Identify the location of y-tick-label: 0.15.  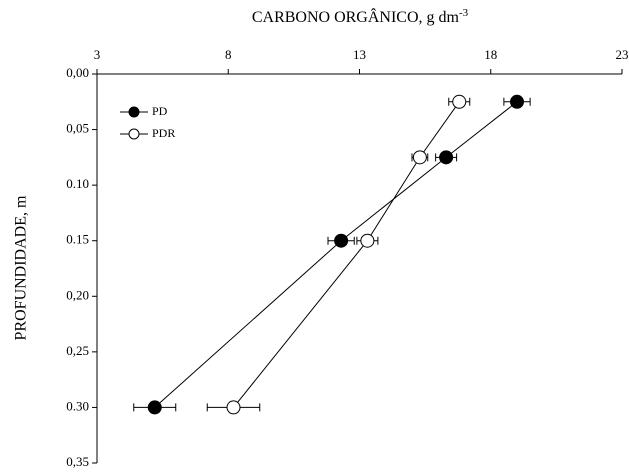
(77, 239).